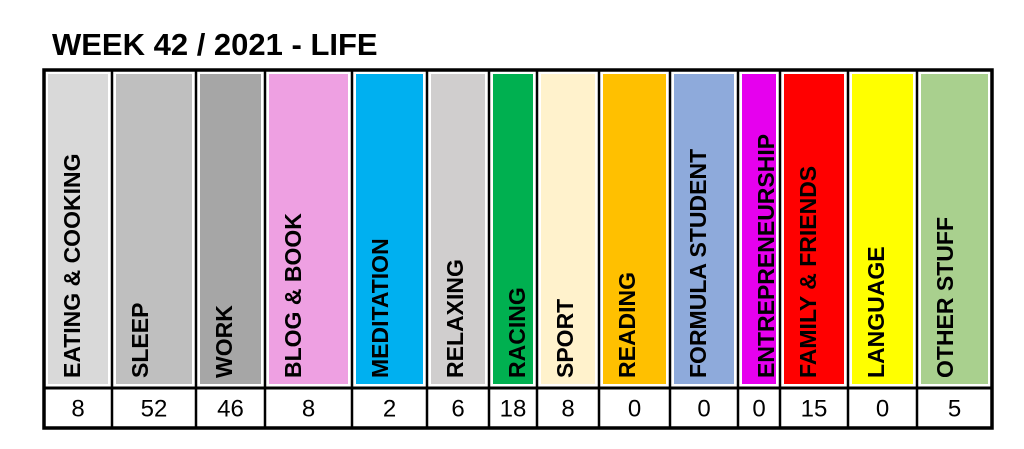 The height and width of the screenshot is (449, 1024). Describe the element at coordinates (389, 409) in the screenshot. I see `hours-value: 2` at that location.